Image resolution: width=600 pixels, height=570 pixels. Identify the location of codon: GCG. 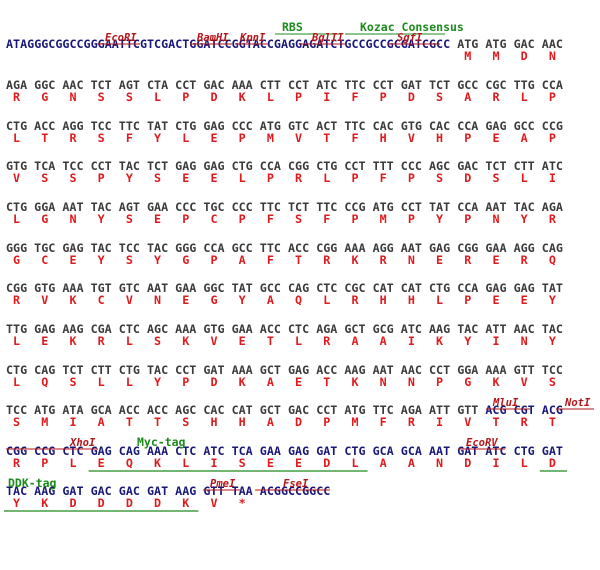
(383, 329).